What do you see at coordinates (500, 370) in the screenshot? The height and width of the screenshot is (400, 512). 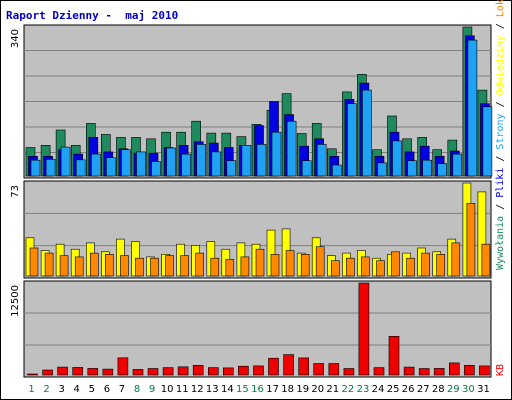 I see `legend-kb: KB` at bounding box center [500, 370].